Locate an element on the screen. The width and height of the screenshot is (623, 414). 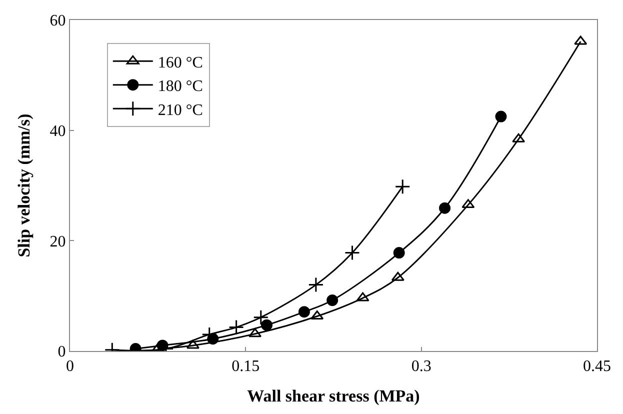
legend-label: 160 °C is located at coordinates (180, 63).